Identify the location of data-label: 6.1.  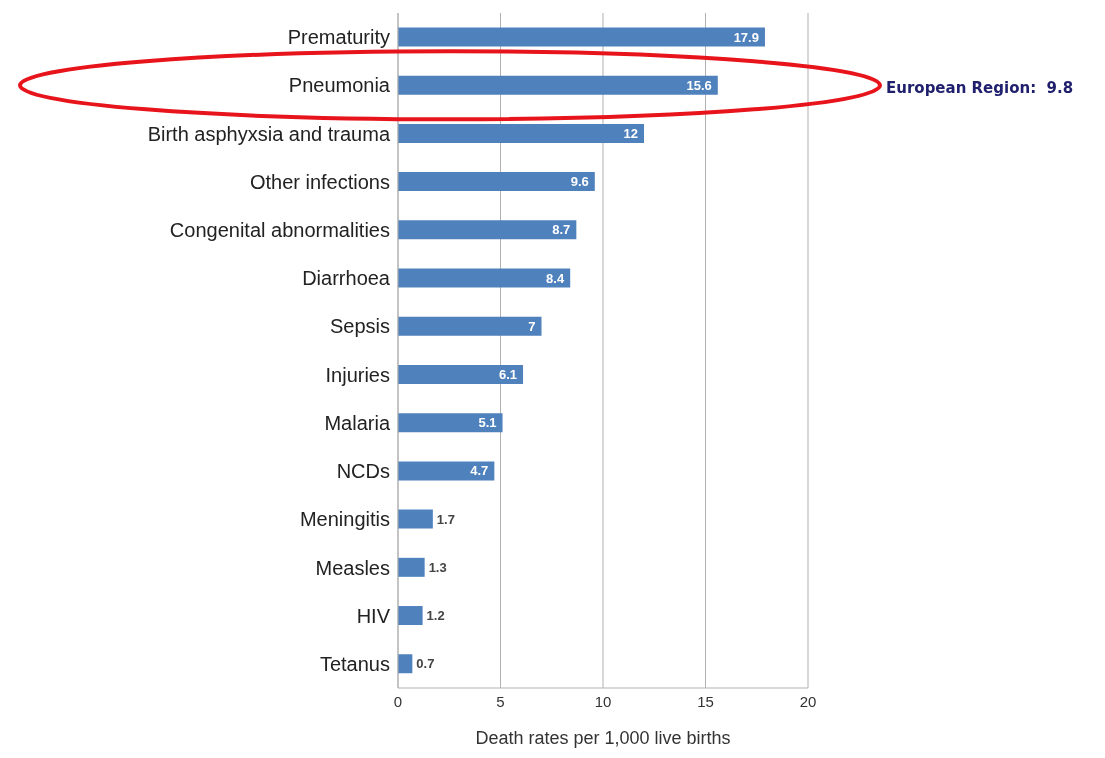
(508, 375).